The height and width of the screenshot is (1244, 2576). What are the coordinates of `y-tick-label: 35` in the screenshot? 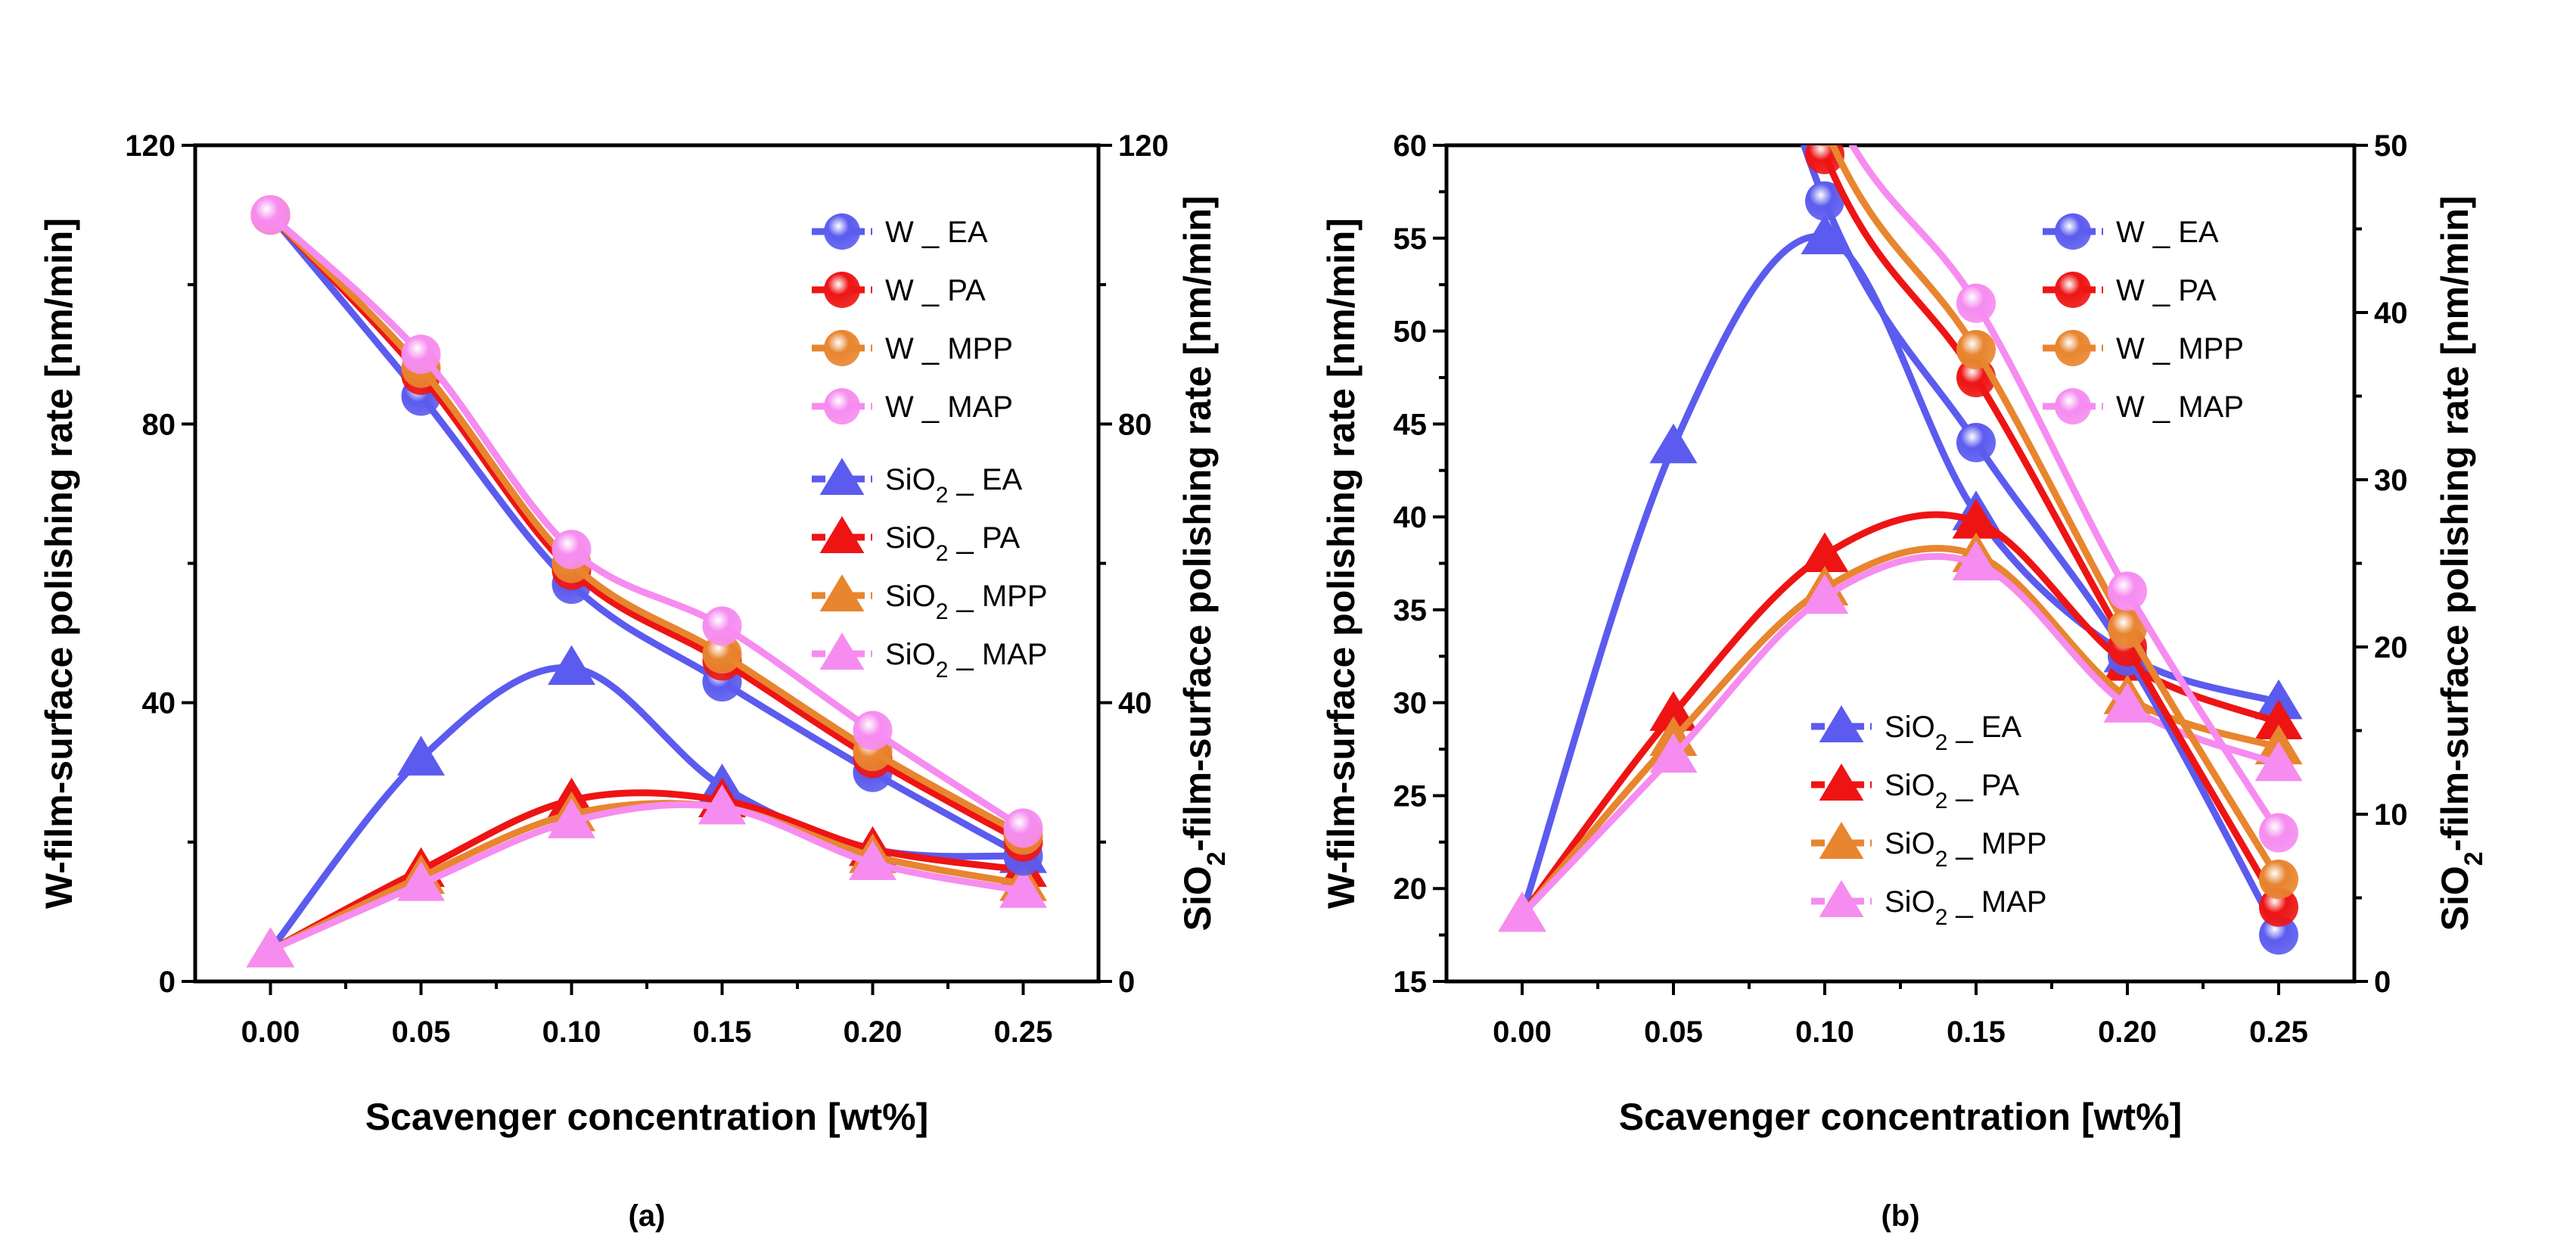 It's located at (1411, 610).